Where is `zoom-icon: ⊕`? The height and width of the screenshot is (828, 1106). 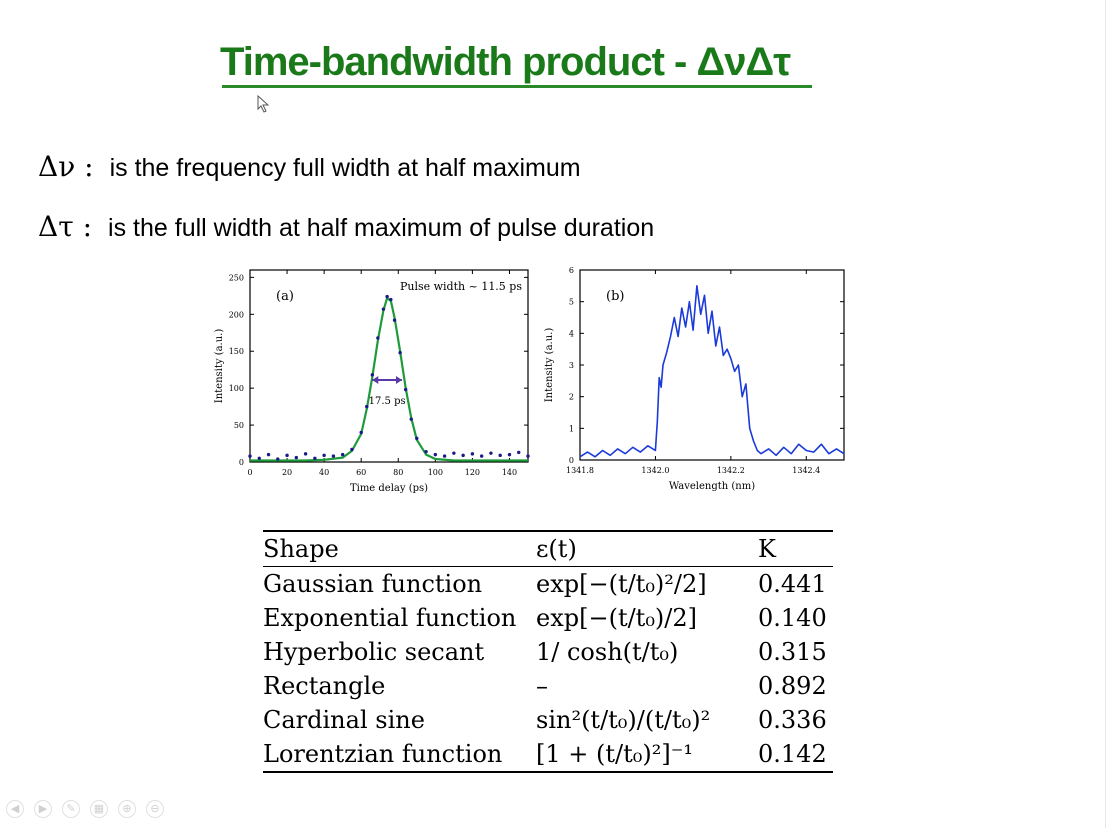 zoom-icon: ⊕ is located at coordinates (127, 809).